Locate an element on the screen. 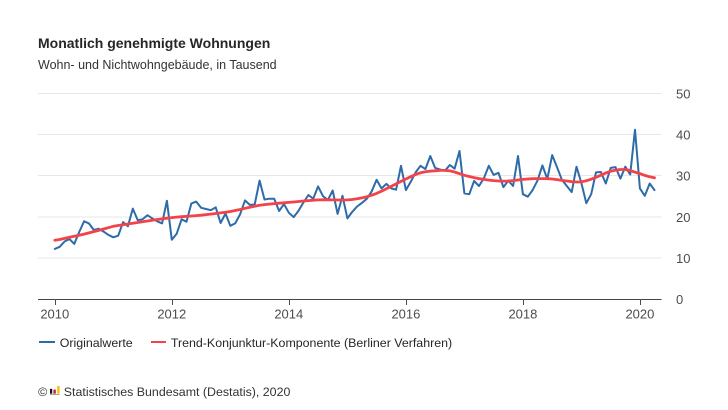  svg-text: 2010 is located at coordinates (54, 313).